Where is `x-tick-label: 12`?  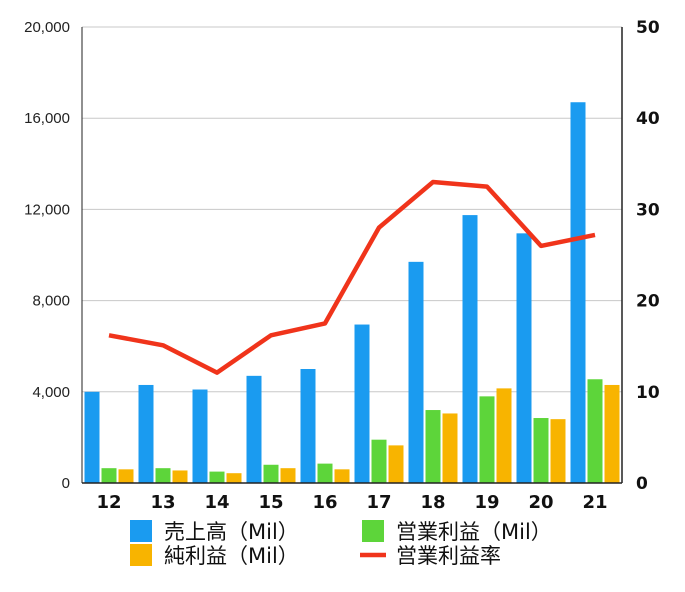 x-tick-label: 12 is located at coordinates (108, 502).